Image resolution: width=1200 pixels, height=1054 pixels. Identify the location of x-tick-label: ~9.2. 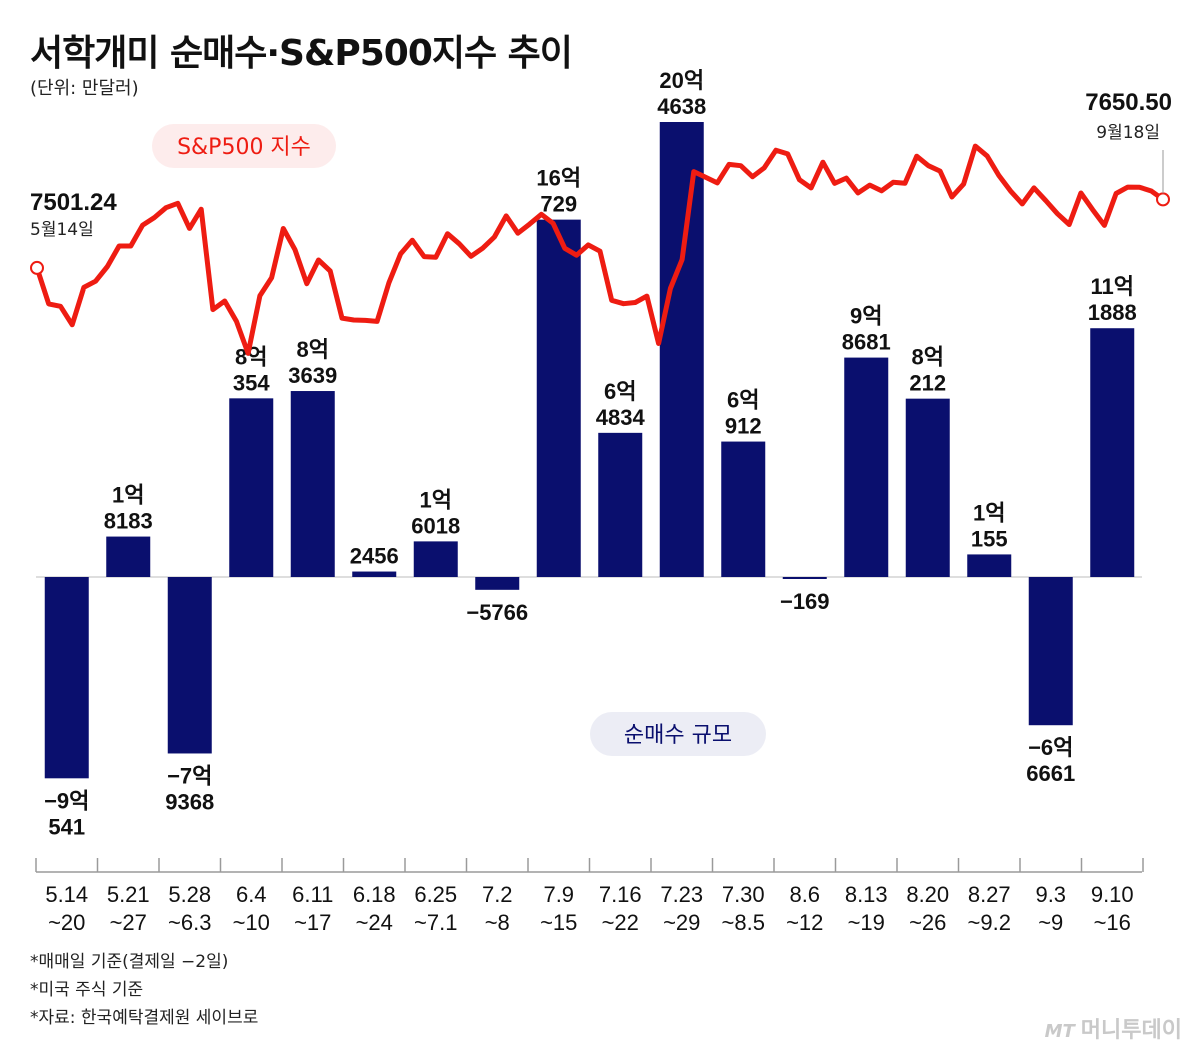
(989, 922).